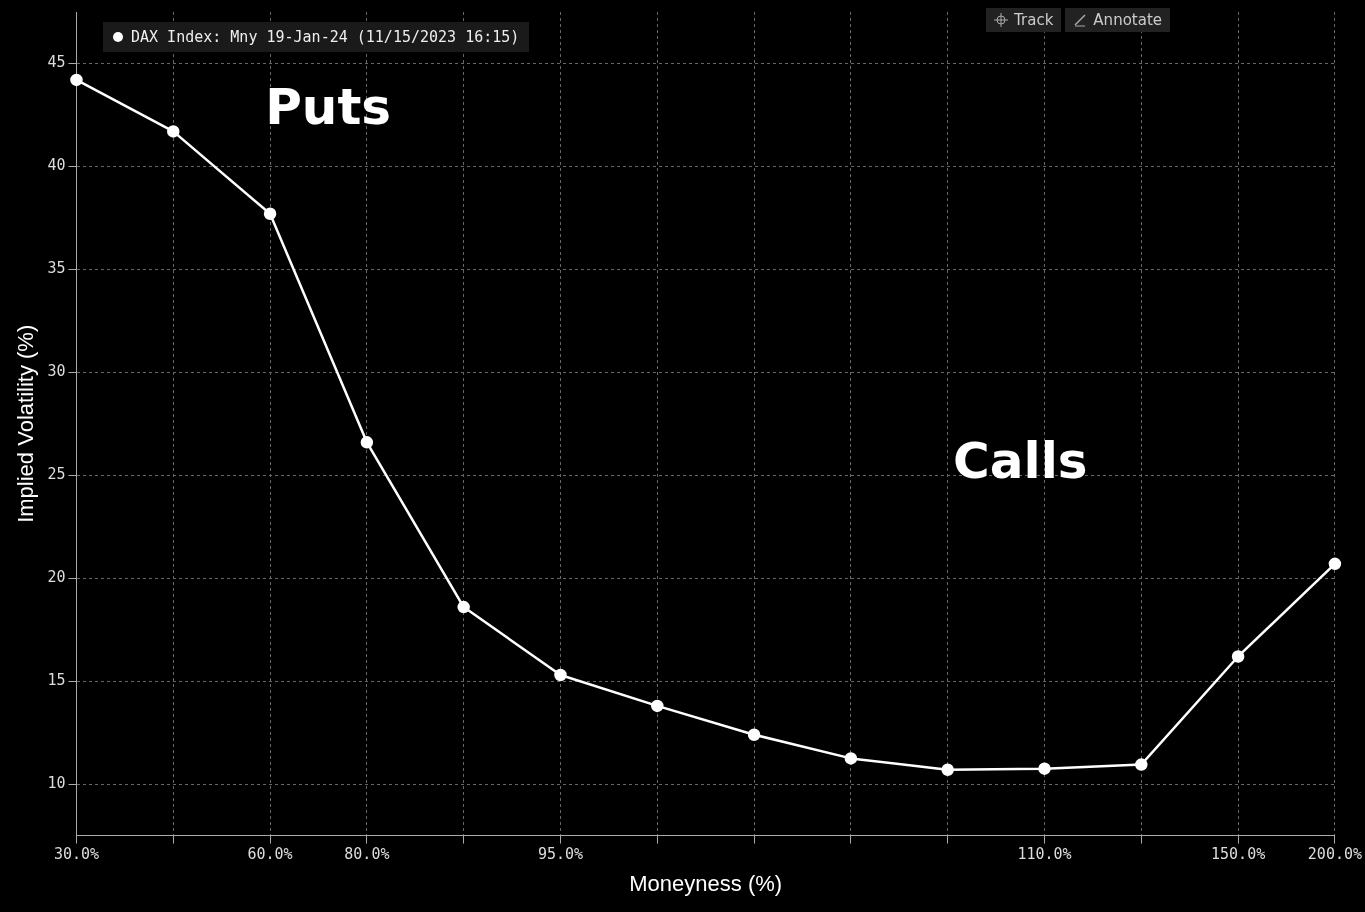  I want to click on legend-label: DAX Index: Mny 19-Jan-24 (11/15/2023 16:15), so click(325, 37).